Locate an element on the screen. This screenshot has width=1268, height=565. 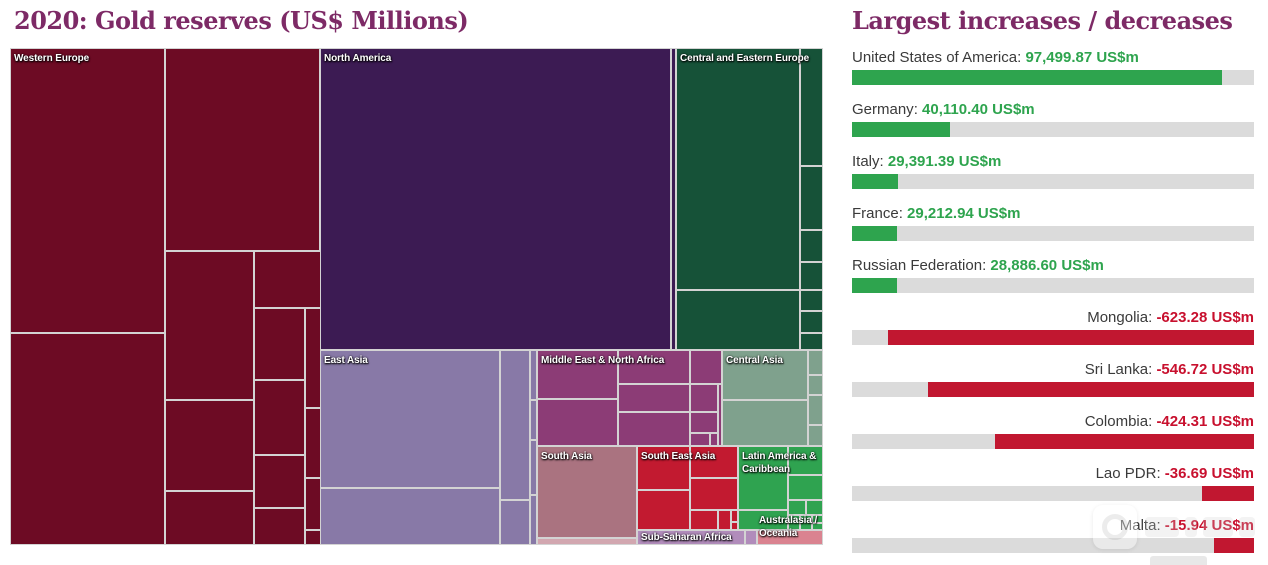
bar-country-label: Malta is located at coordinates (1138, 525).